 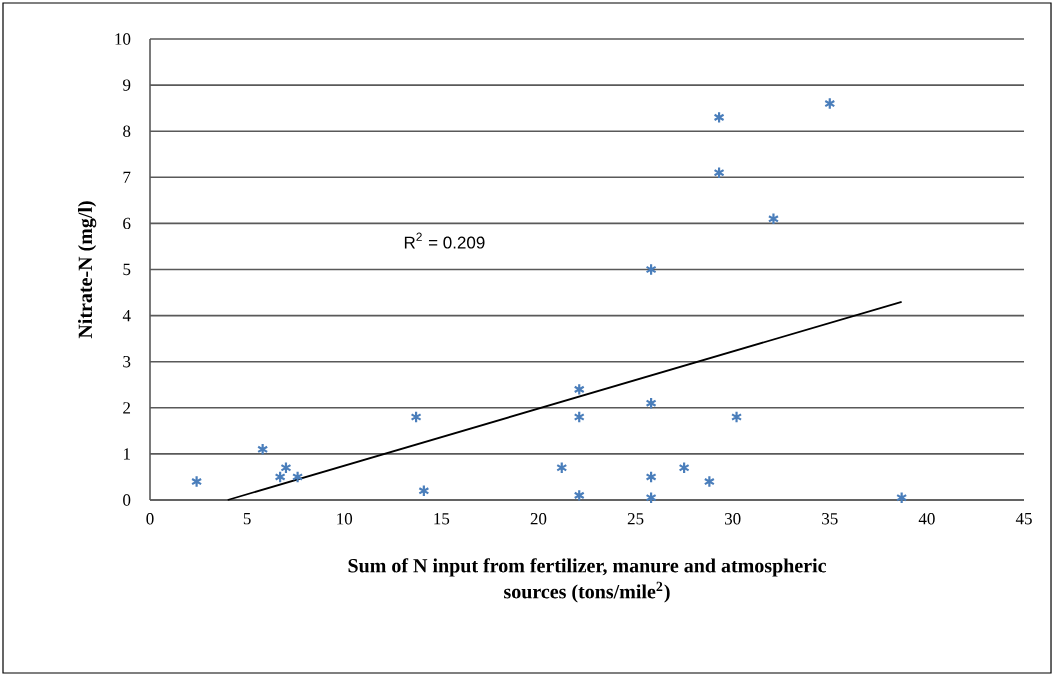 I want to click on x-axis-title: Sum of N input from fertilizer, manure and atmospheric sources (tons/mile$^{2}$), so click(x=587, y=580).